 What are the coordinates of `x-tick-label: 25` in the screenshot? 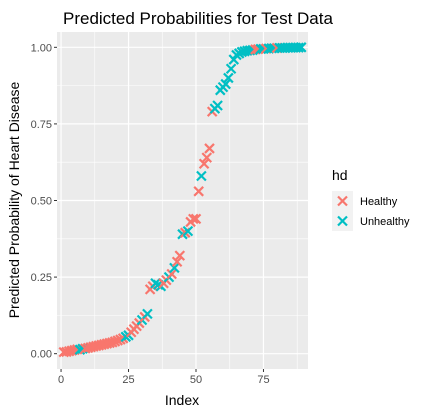 It's located at (128, 380).